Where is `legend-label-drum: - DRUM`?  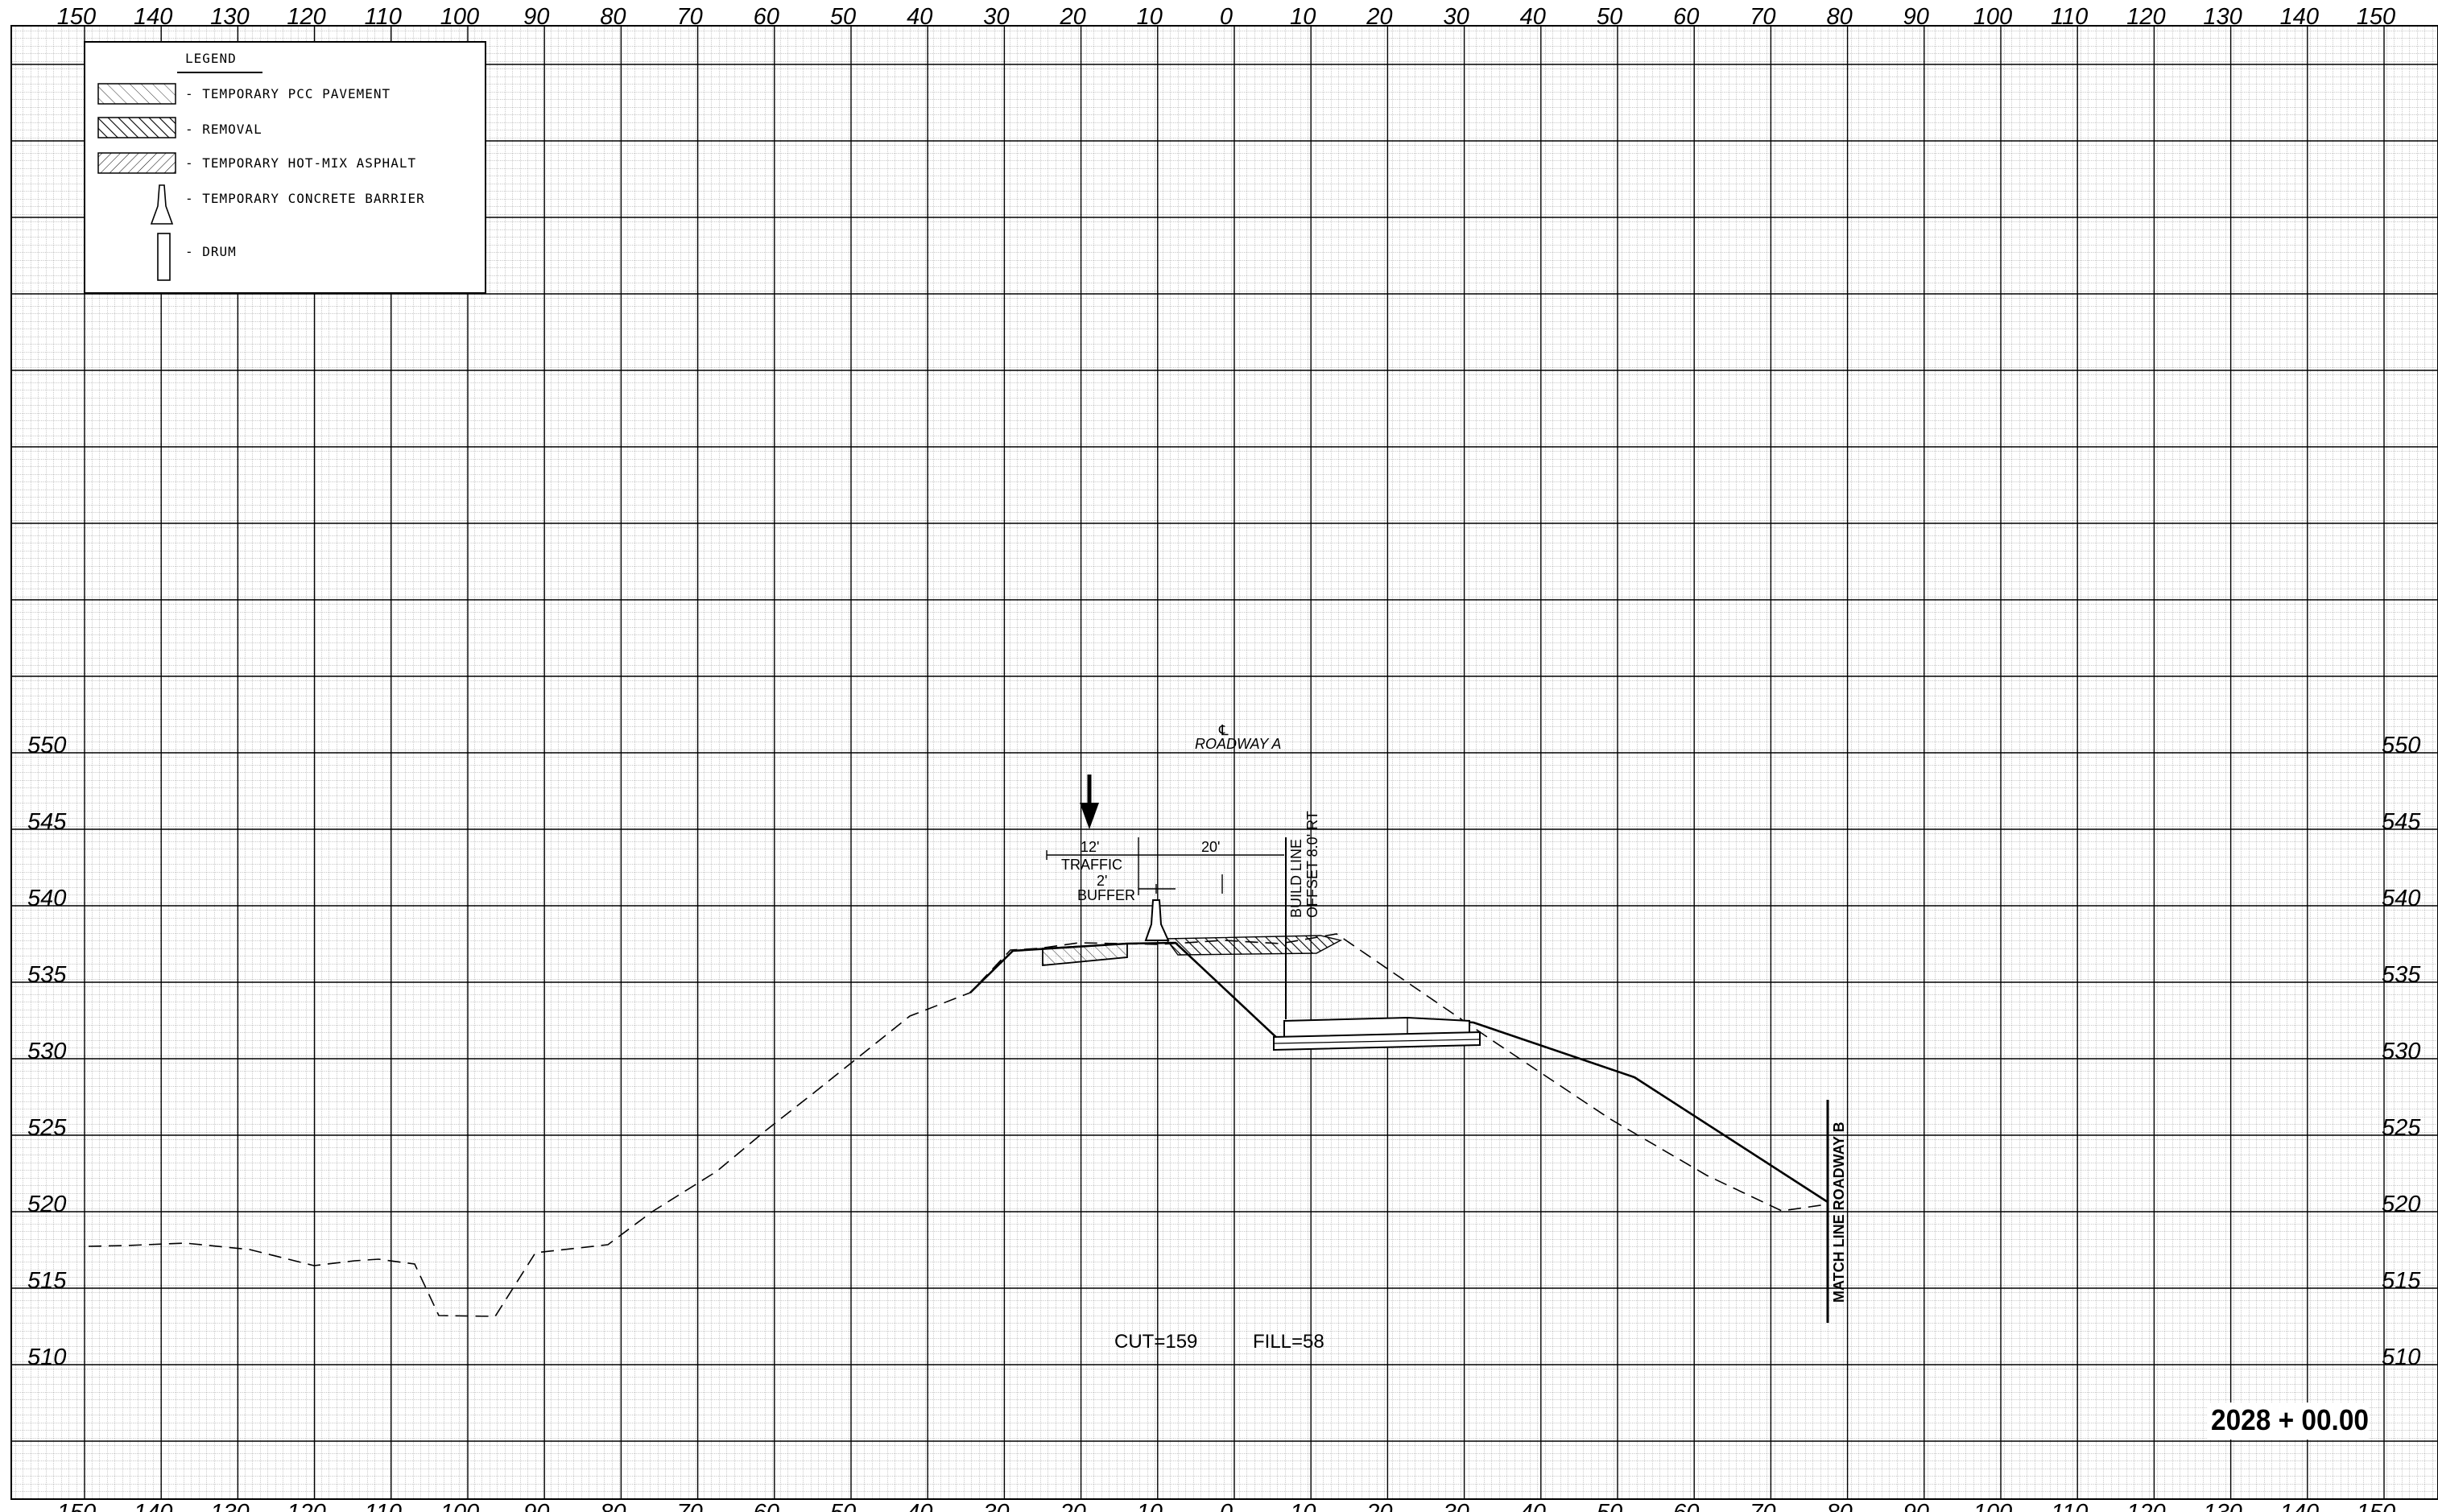 legend-label-drum: - DRUM is located at coordinates (211, 251).